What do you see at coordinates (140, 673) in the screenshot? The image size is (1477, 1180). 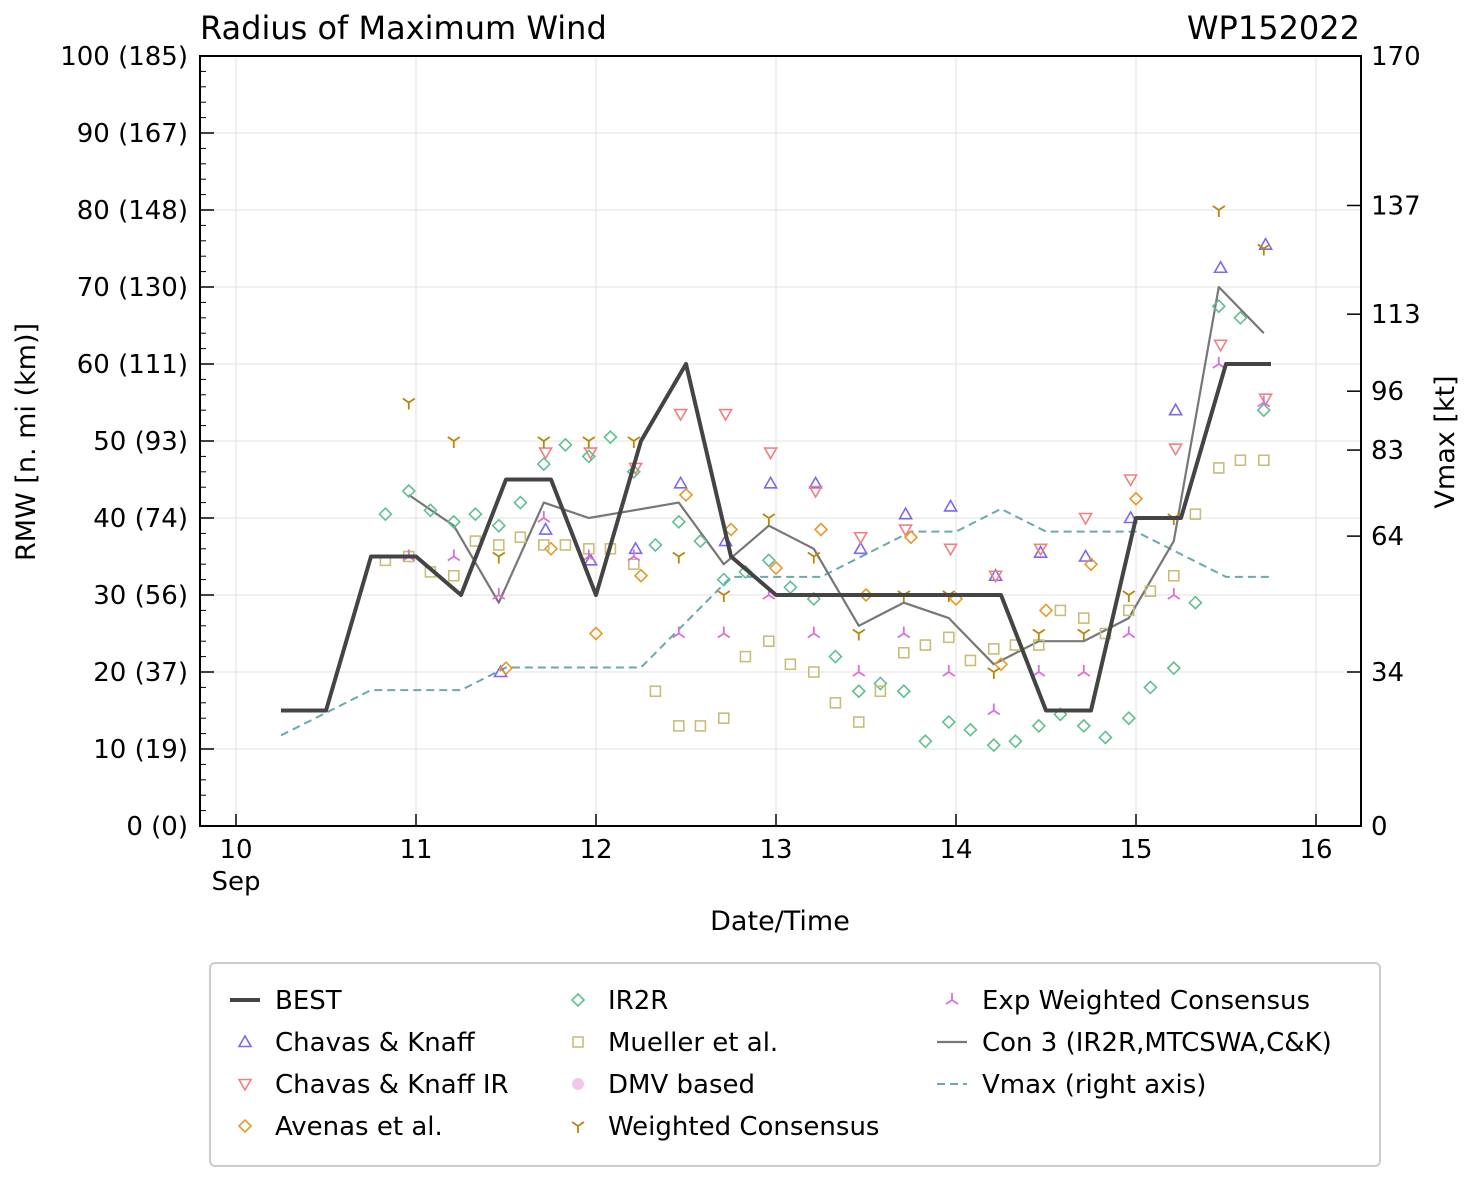 I see `y-tick-label: 20 (37)` at bounding box center [140, 673].